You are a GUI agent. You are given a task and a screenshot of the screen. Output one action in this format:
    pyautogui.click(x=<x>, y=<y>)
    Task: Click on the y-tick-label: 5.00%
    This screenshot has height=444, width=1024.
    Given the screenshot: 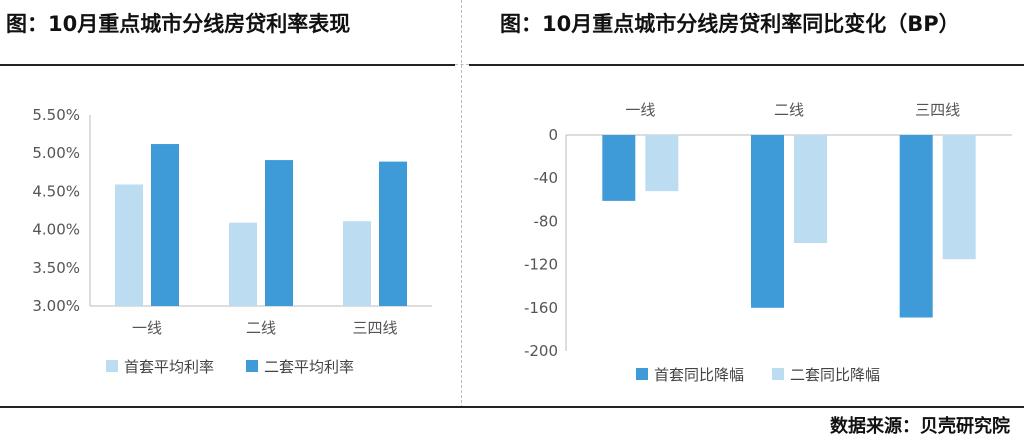 What is the action you would take?
    pyautogui.click(x=56, y=153)
    